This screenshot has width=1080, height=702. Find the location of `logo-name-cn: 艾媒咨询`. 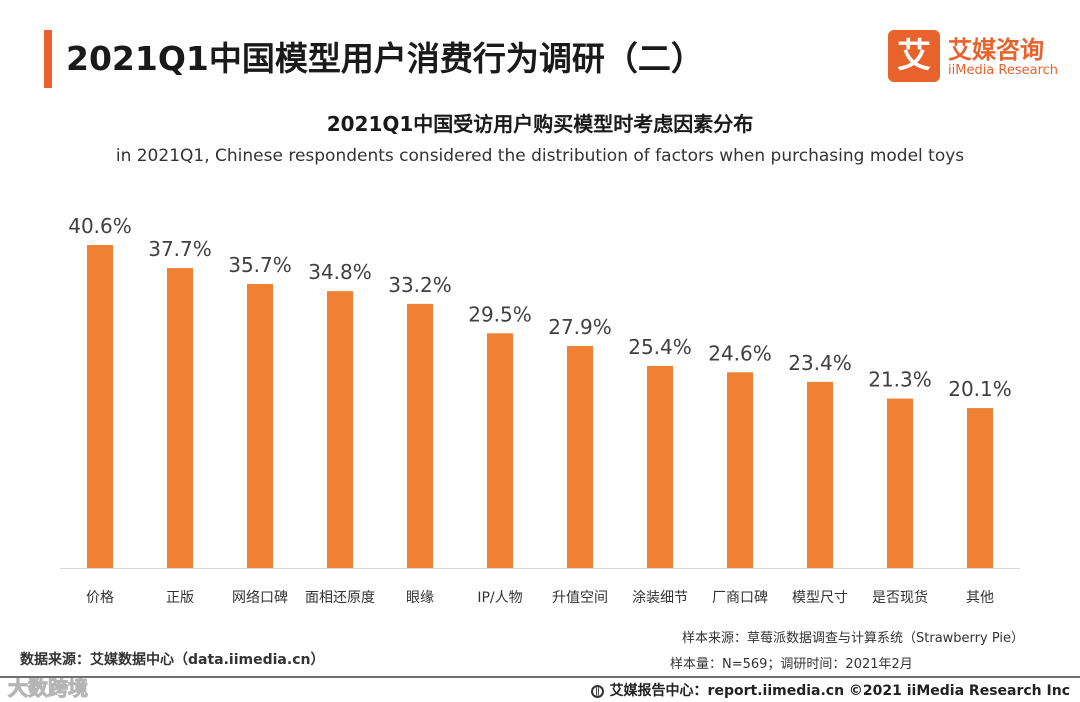

logo-name-cn: 艾媒咨询 is located at coordinates (996, 50).